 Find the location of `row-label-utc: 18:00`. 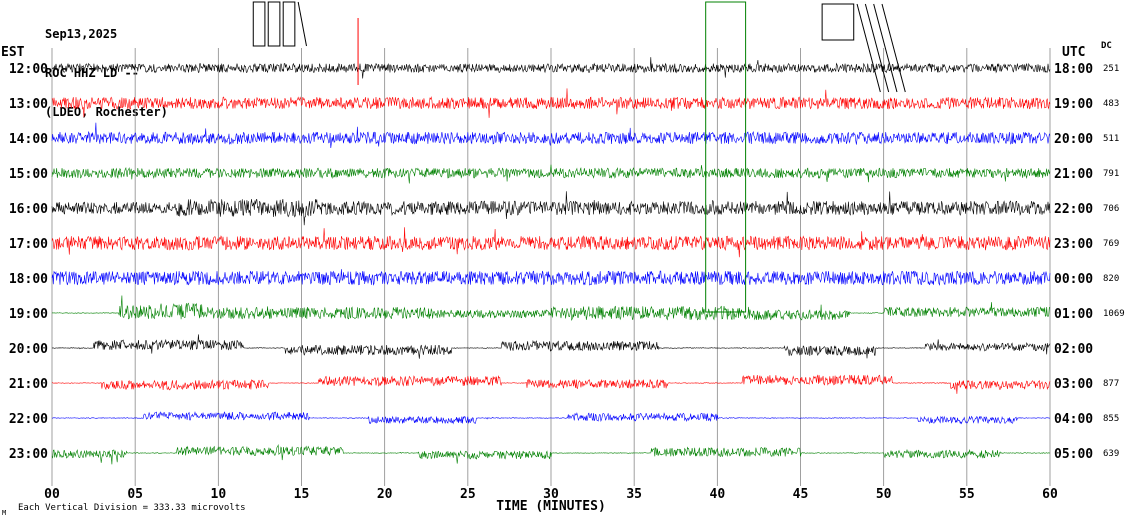

row-label-utc: 18:00 is located at coordinates (1073, 69).